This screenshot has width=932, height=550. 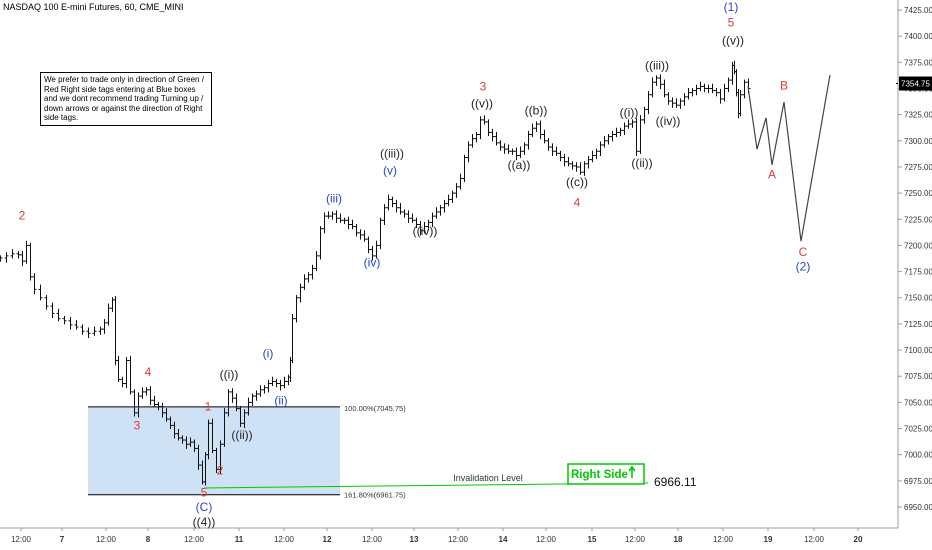 What do you see at coordinates (918, 36) in the screenshot?
I see `y-tick-label: 7400.00` at bounding box center [918, 36].